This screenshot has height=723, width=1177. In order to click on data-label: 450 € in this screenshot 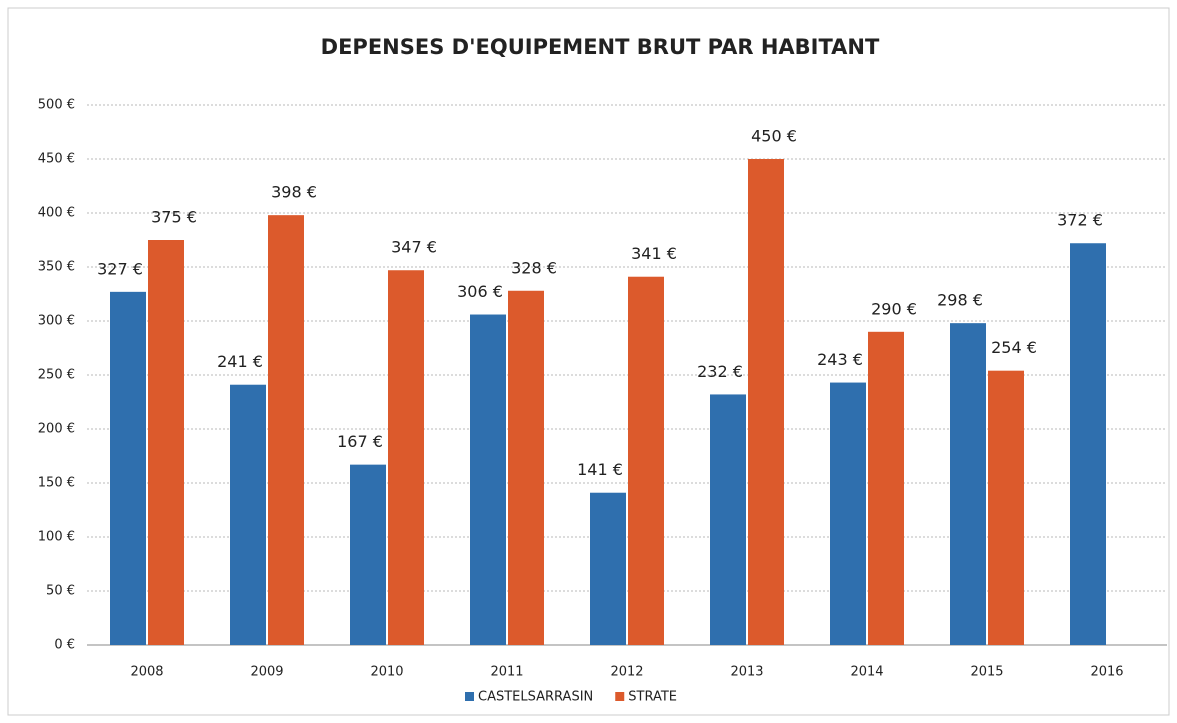, I will do `click(774, 136)`.